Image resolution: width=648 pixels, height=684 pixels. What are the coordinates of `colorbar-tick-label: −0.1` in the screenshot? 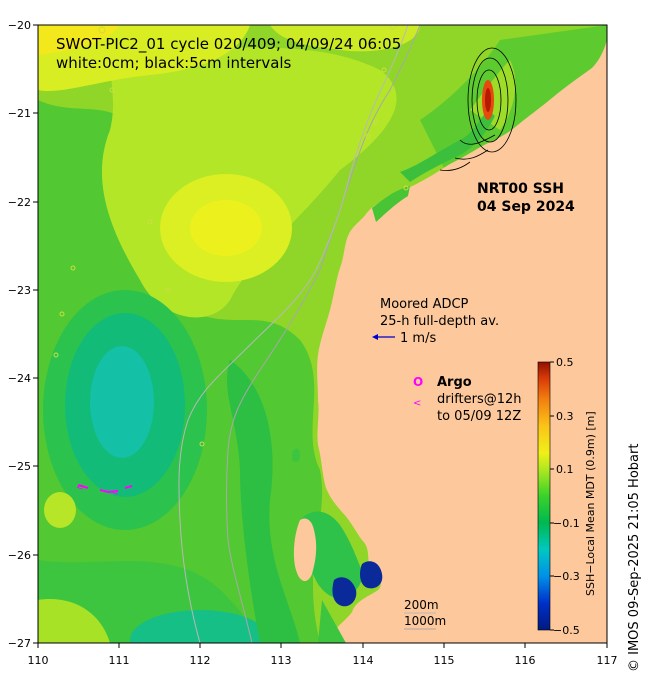 It's located at (566, 523).